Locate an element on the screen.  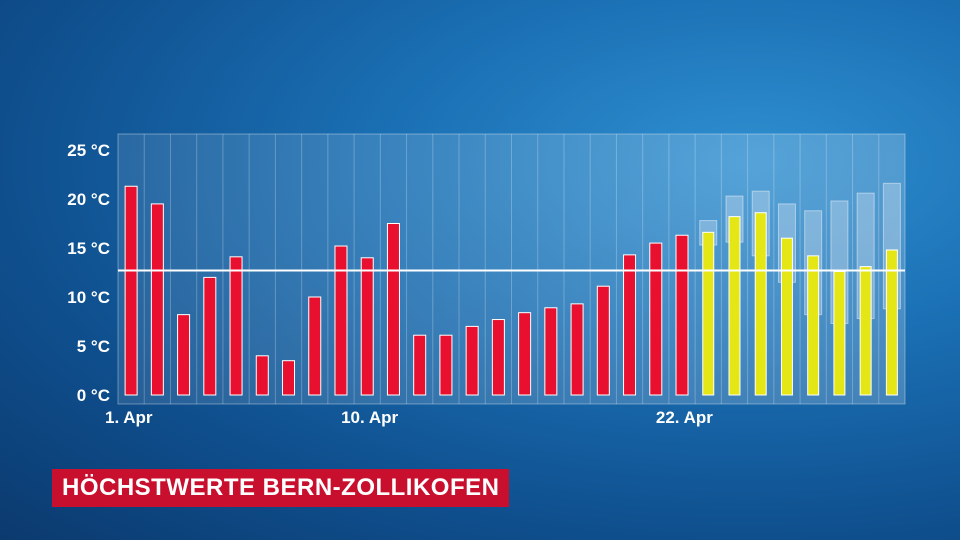
title-banner: HÖCHSTWERTE BERN-ZOLLIKOFEN is located at coordinates (281, 488).